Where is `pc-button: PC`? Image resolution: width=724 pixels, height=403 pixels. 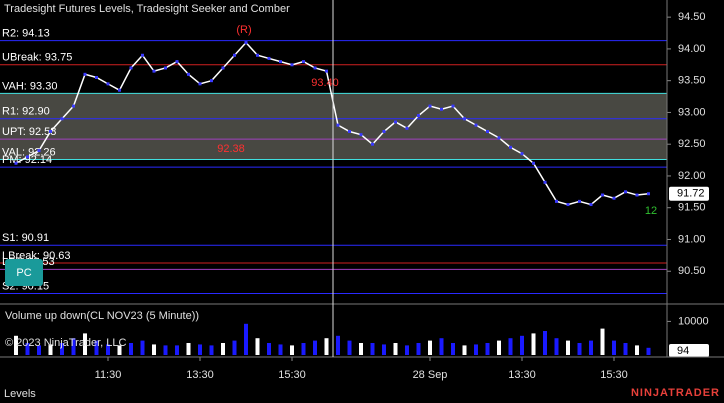
pc-button: PC is located at coordinates (24, 272).